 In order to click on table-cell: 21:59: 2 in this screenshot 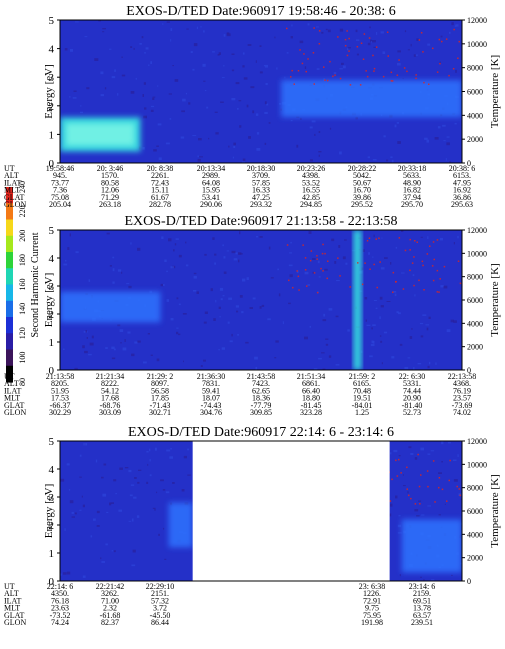, I will do `click(362, 376)`.